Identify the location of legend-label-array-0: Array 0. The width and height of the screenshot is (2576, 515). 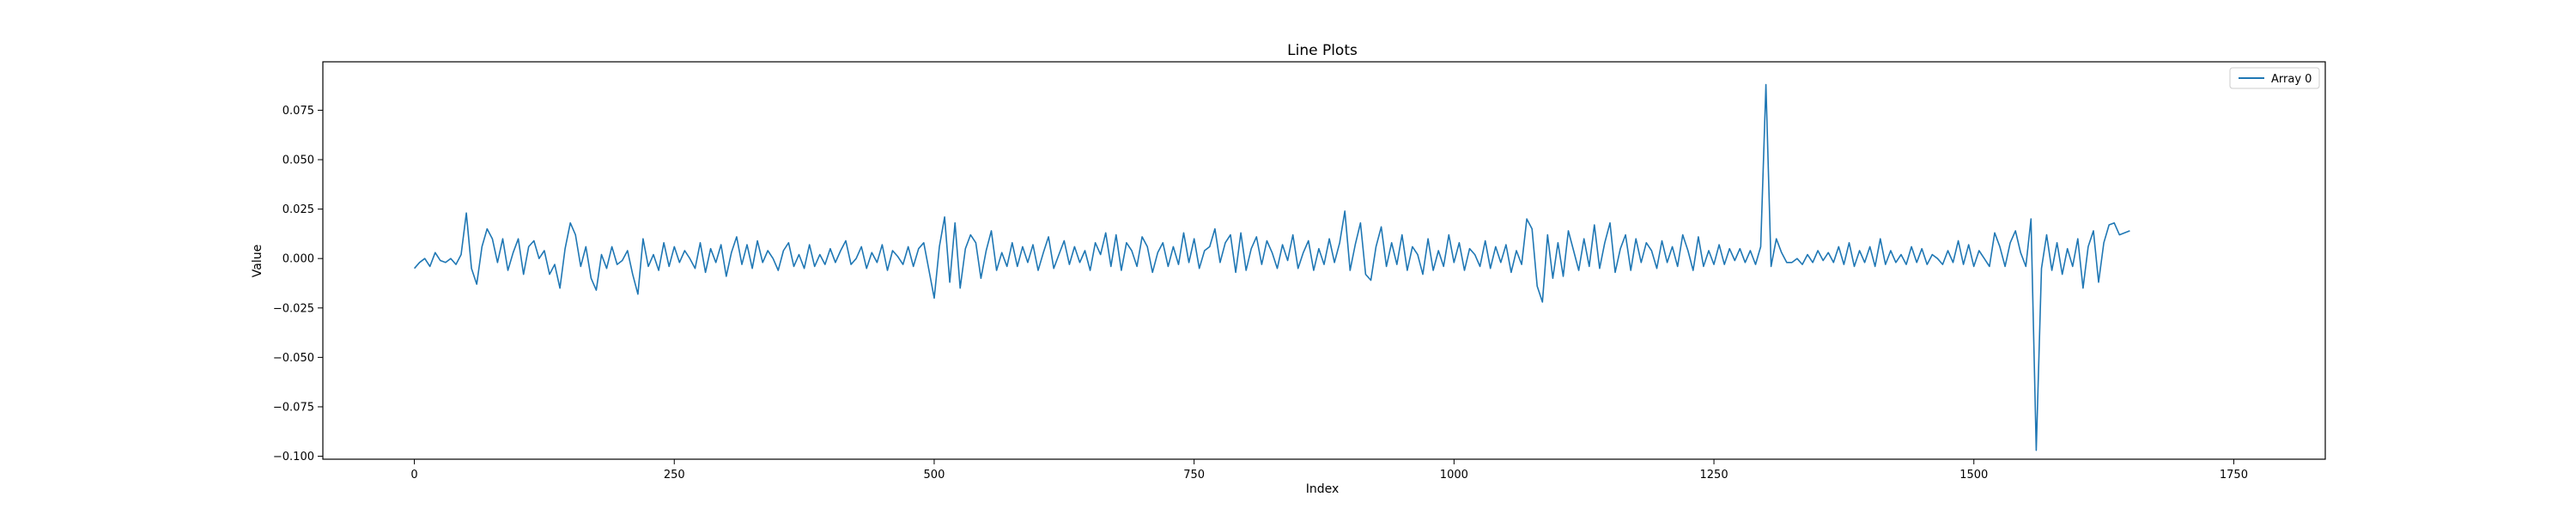
(2291, 79).